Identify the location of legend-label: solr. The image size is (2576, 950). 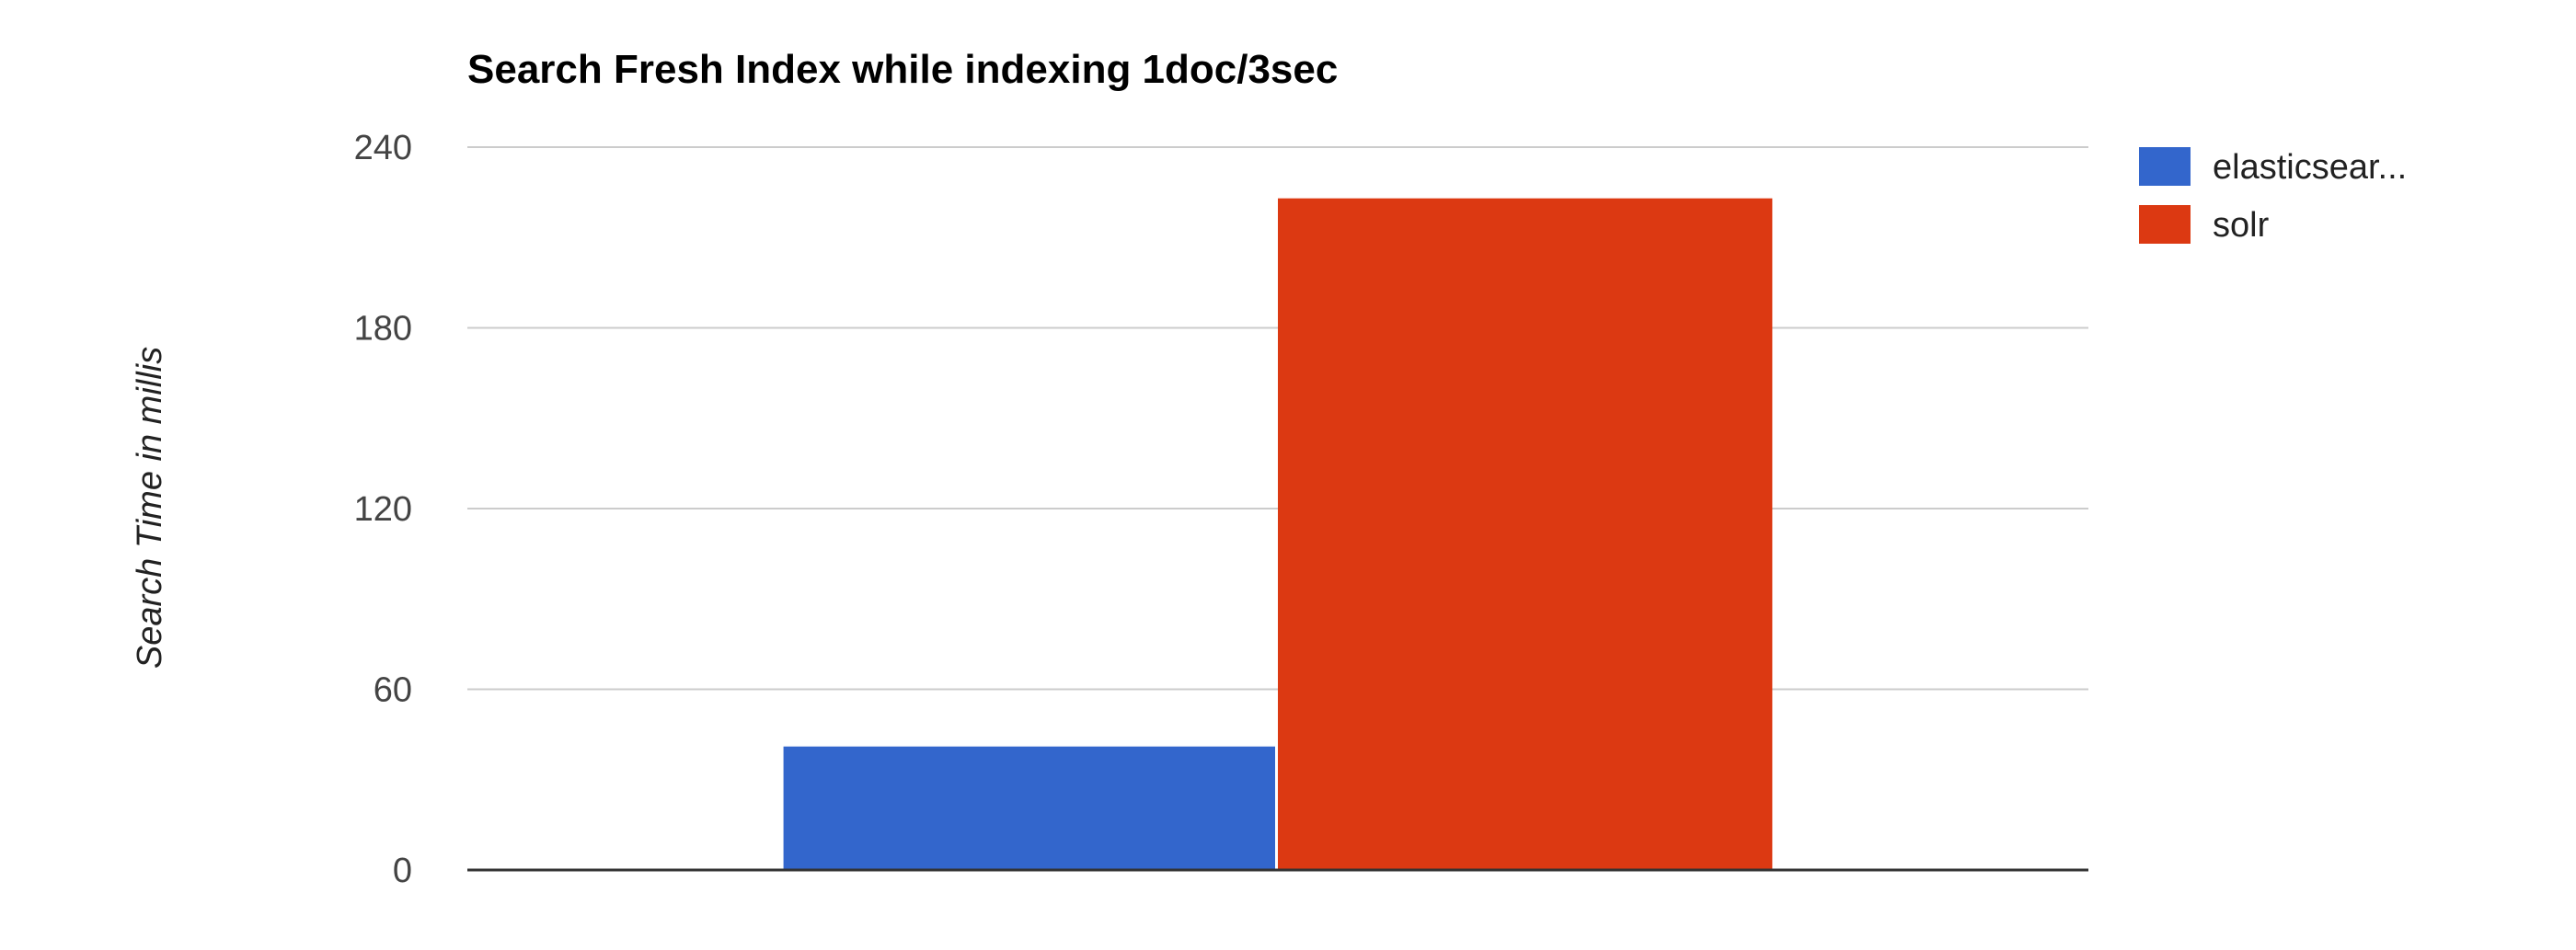
(2241, 225).